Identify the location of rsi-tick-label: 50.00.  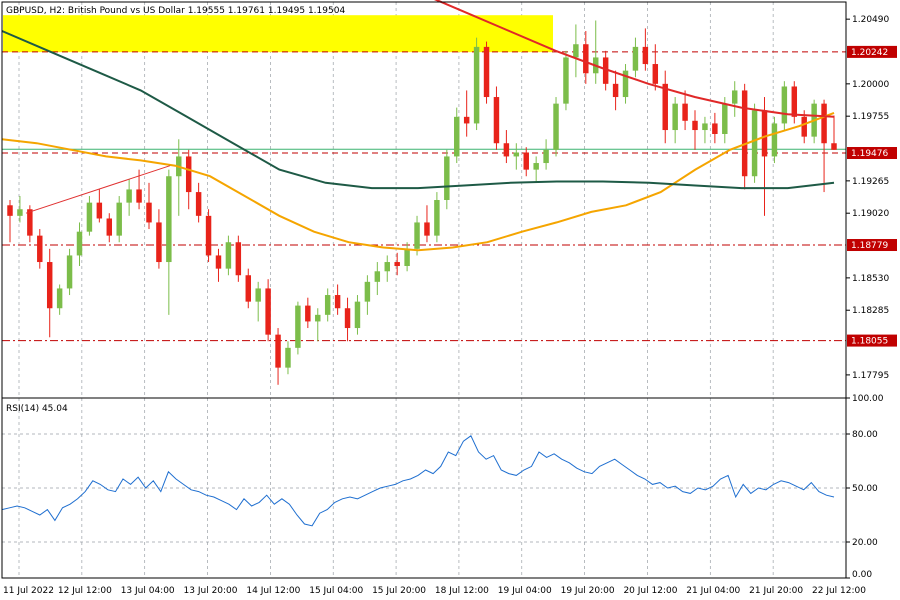
(865, 489).